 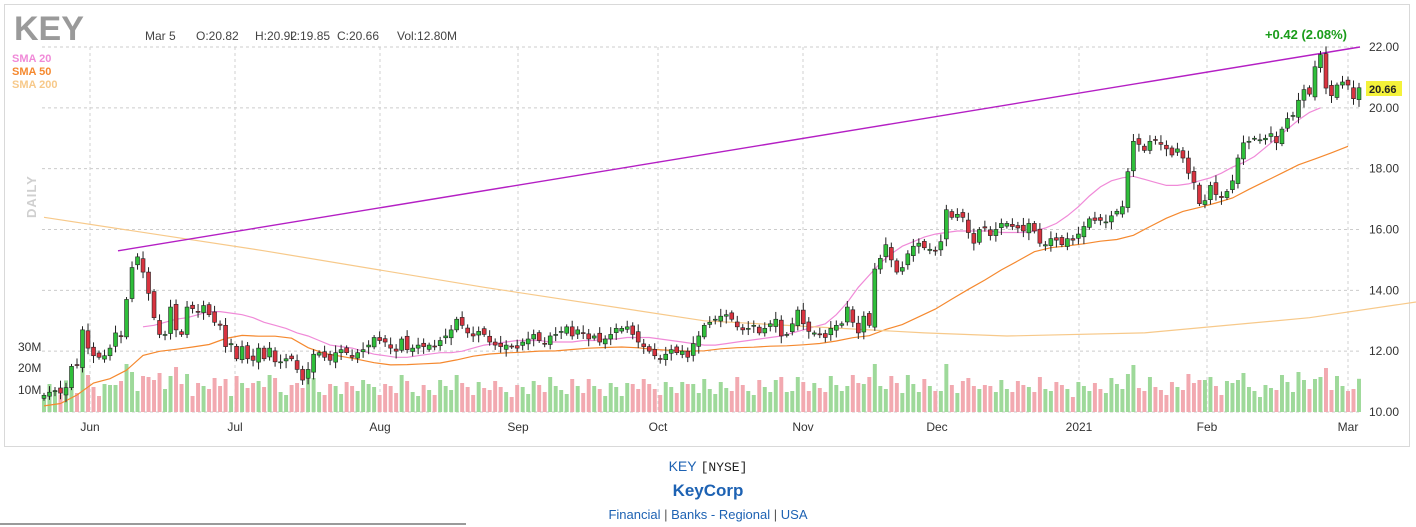 What do you see at coordinates (160, 36) in the screenshot?
I see `ohlc-date: Mar 5` at bounding box center [160, 36].